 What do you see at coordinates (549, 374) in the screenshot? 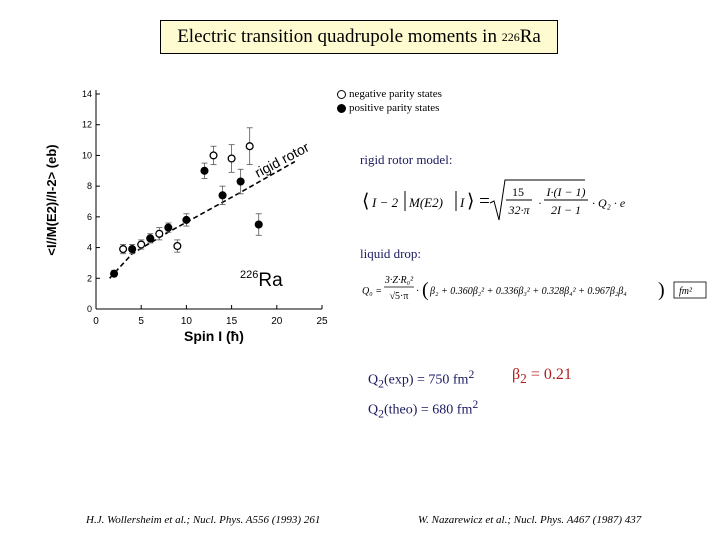
I see `beta-value: = 0.21` at bounding box center [549, 374].